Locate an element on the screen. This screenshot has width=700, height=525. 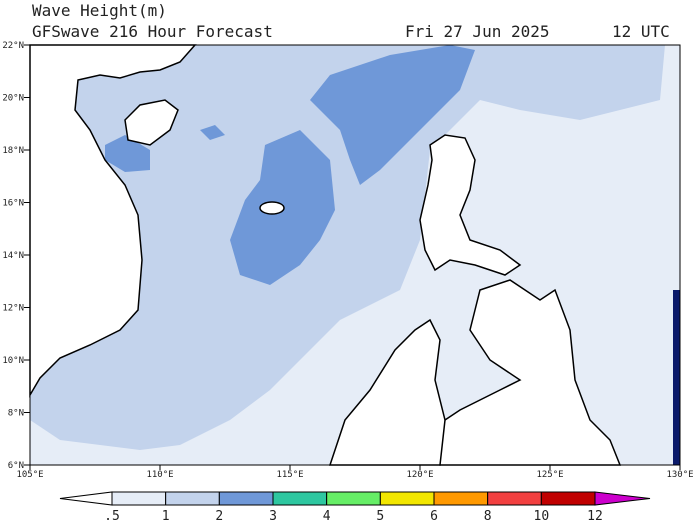
lat-label: 8°N is located at coordinates (16, 414).